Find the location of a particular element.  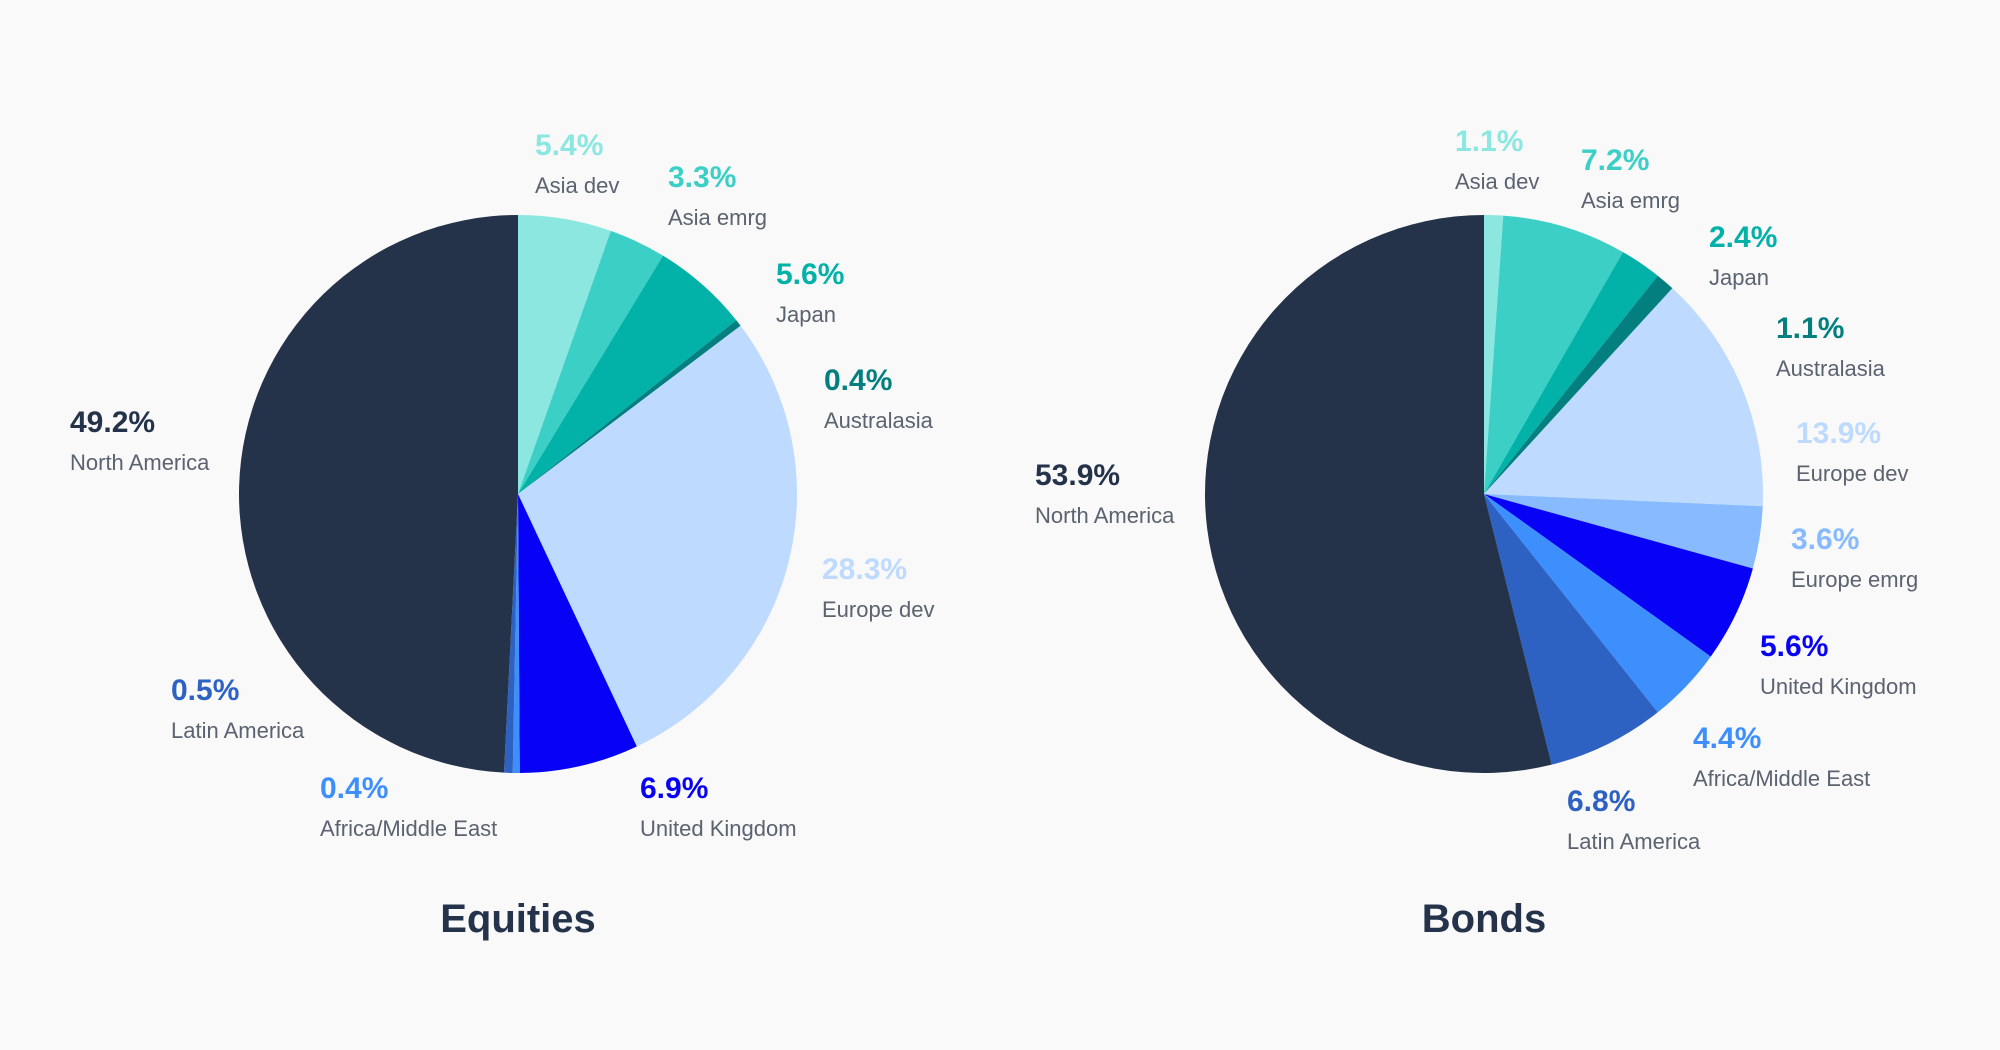

bonds-slice-africa-middle-east is located at coordinates (1597, 603).